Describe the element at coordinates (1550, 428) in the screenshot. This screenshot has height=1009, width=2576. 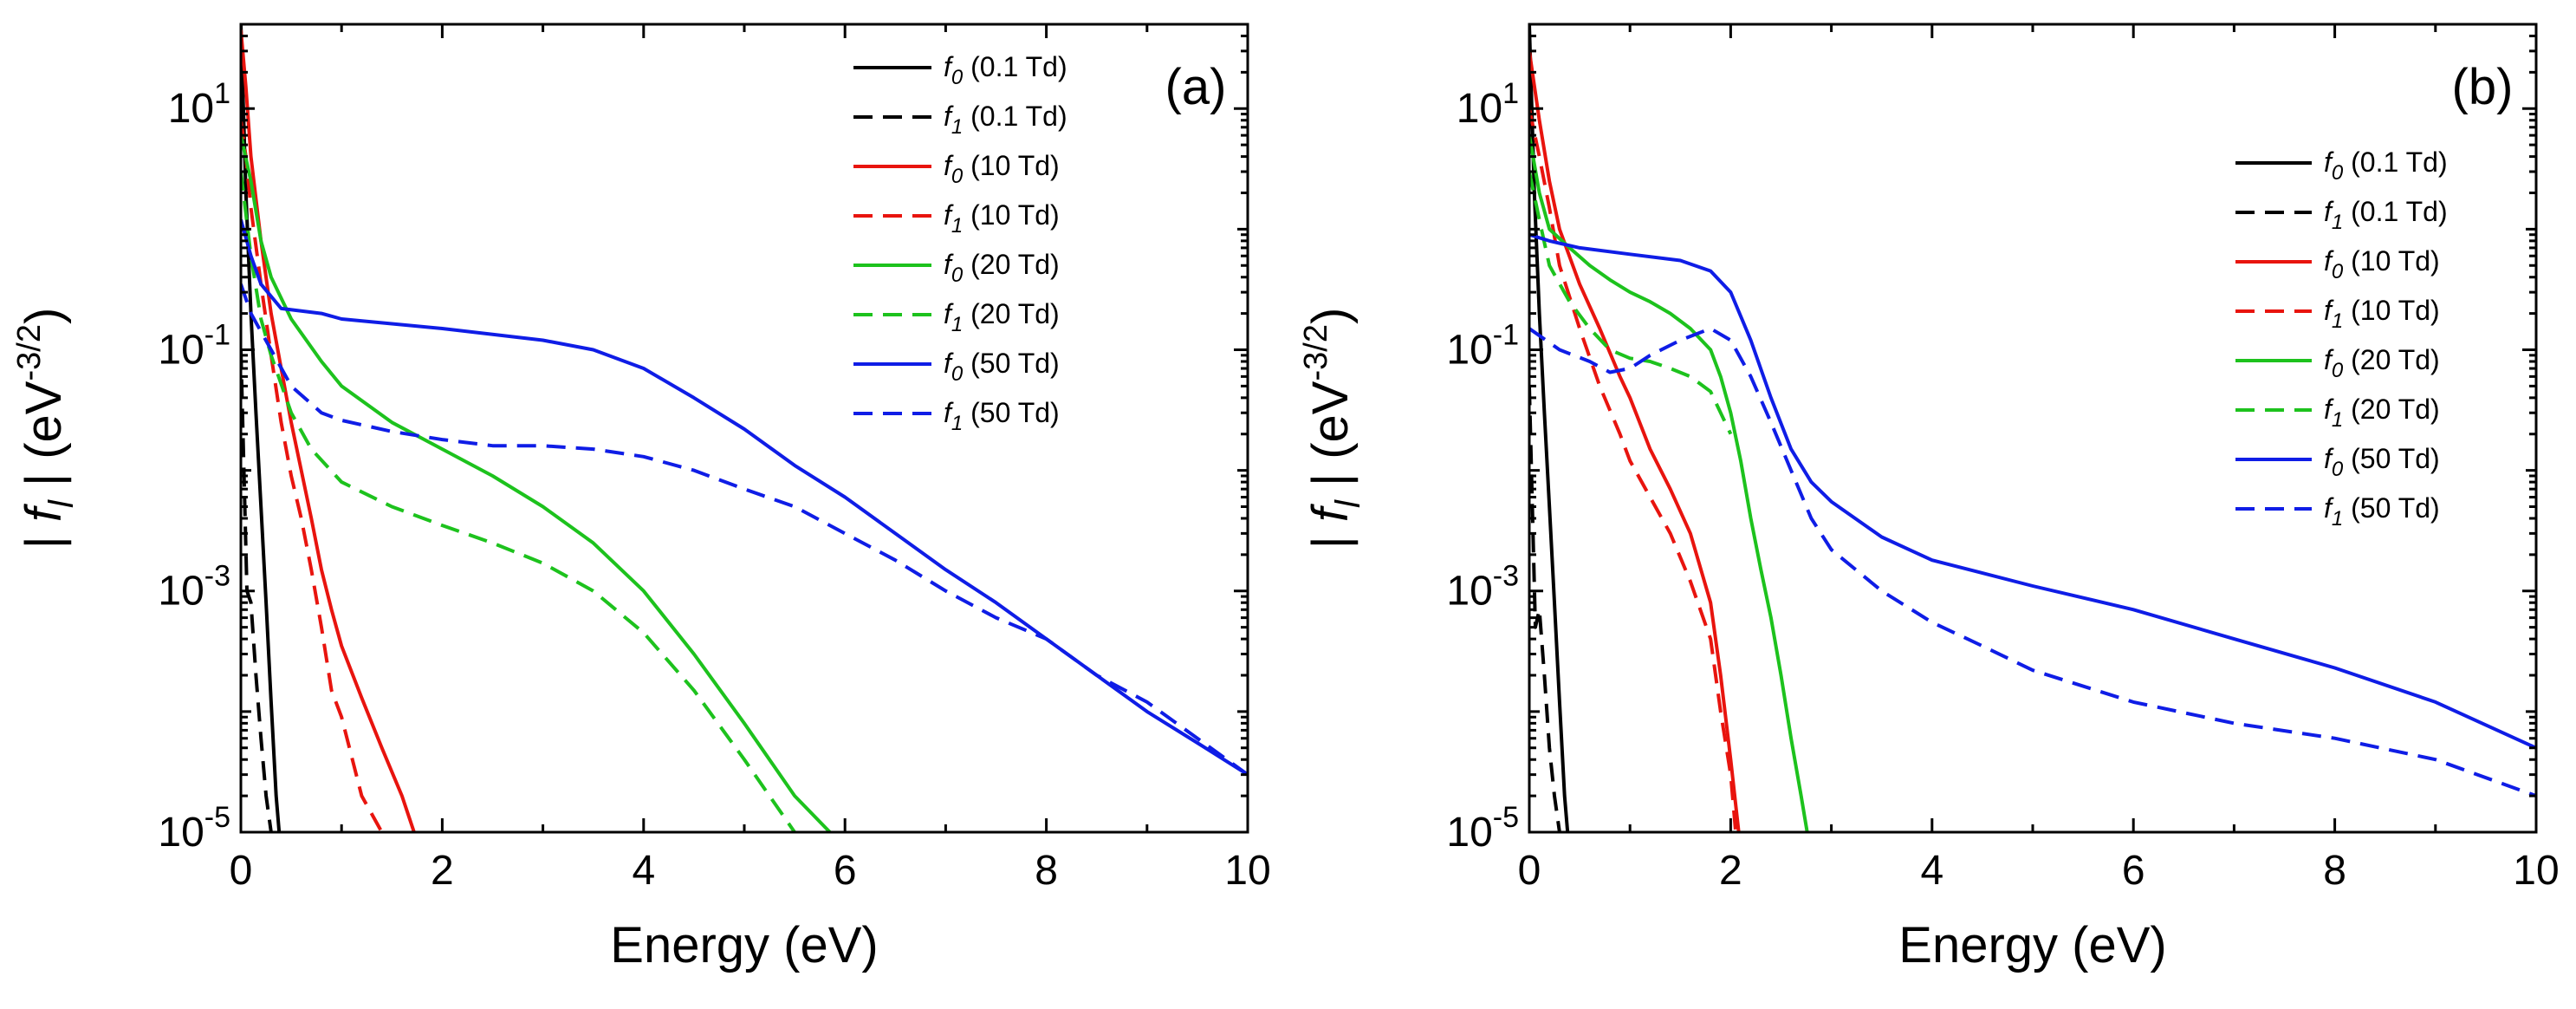
I see `series-line-f0-0.1td` at that location.